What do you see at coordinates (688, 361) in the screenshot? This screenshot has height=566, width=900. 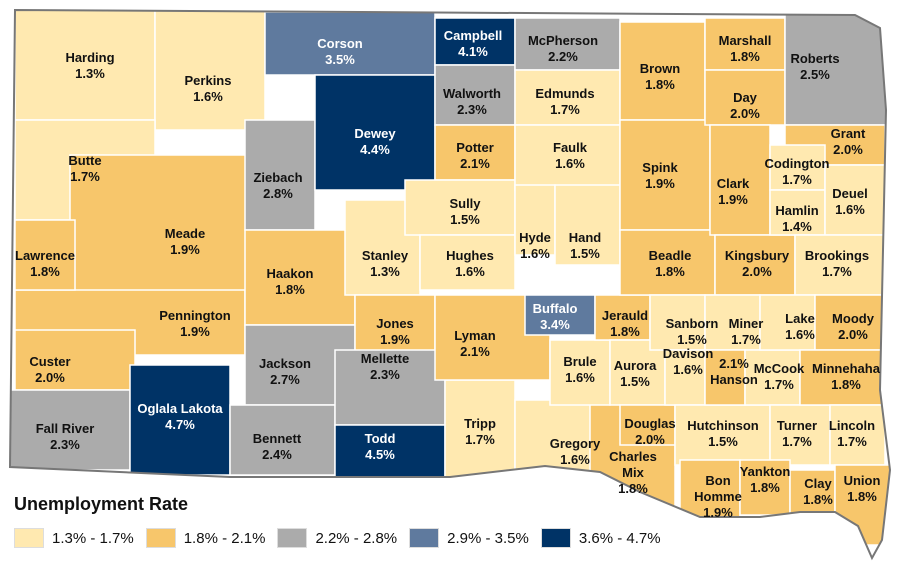 I see `county-label-davison: Davison 1.6%` at bounding box center [688, 361].